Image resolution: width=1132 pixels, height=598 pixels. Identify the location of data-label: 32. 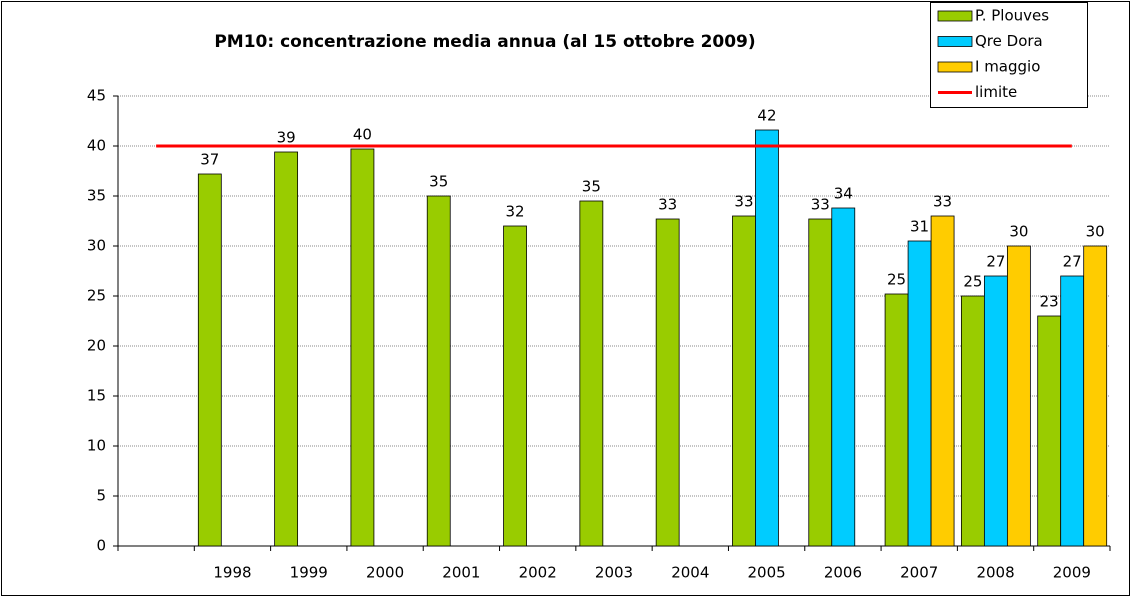
(514, 212).